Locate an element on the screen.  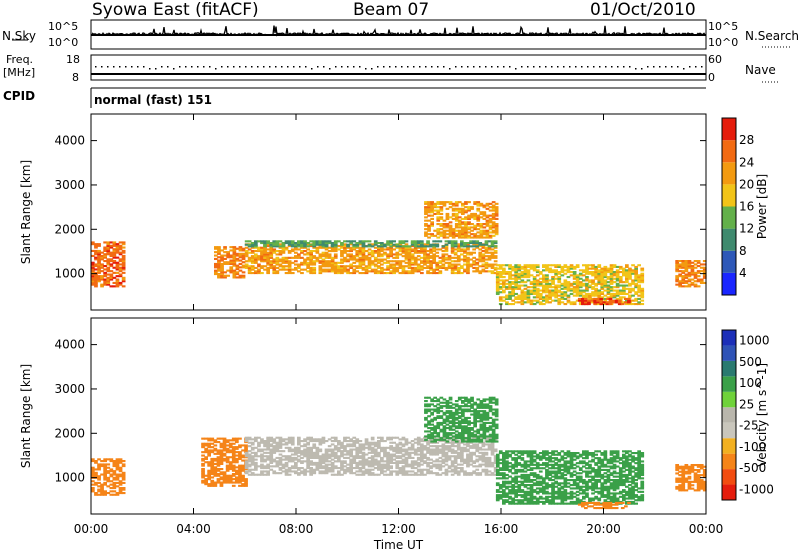
colorbar-segment is located at coordinates (729, 173).